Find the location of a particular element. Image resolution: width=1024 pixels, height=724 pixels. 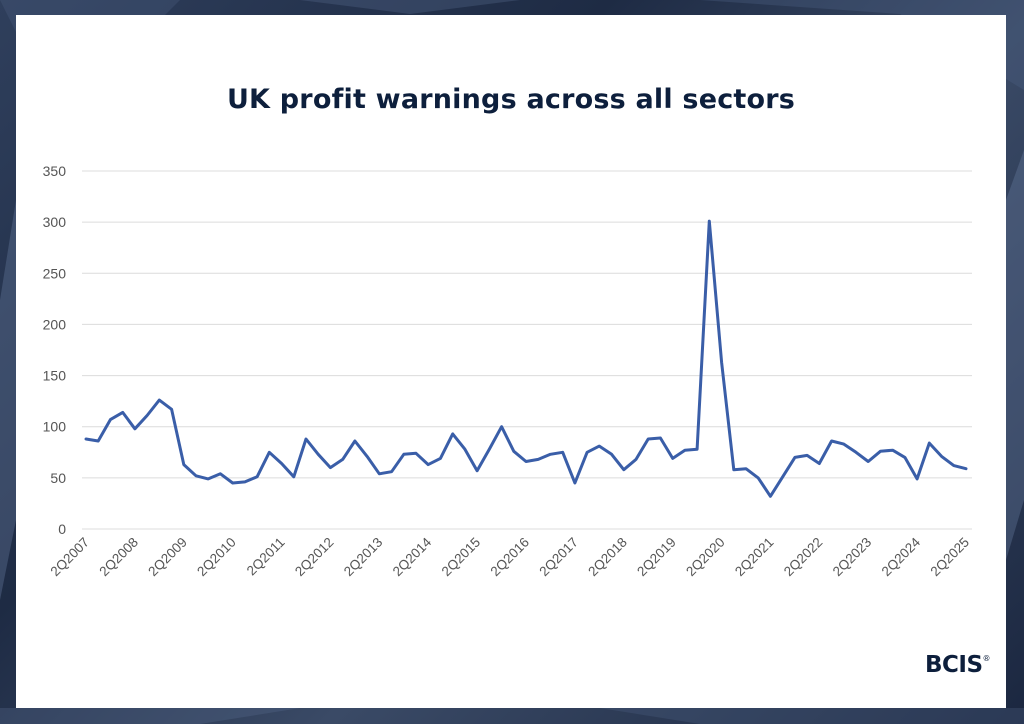

x-tick-label: 2Q2020 is located at coordinates (705, 557).